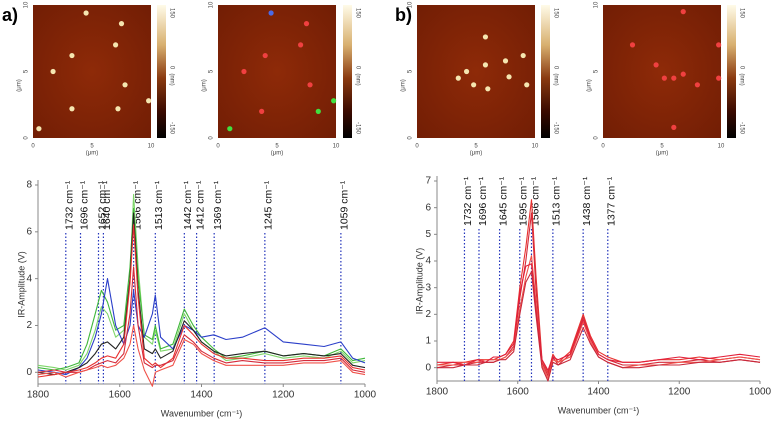  What do you see at coordinates (29, 185) in the screenshot?
I see `y-tick-label: 8` at bounding box center [29, 185].